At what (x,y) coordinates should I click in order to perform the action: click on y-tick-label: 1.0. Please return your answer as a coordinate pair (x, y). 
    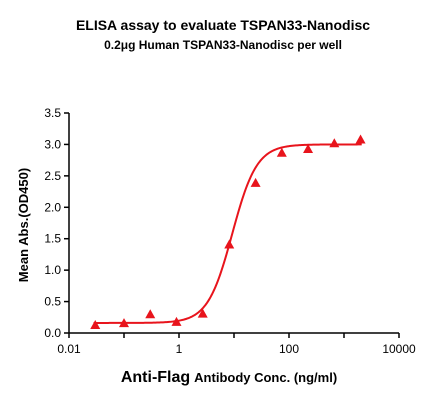
    Looking at the image, I should click on (52, 270).